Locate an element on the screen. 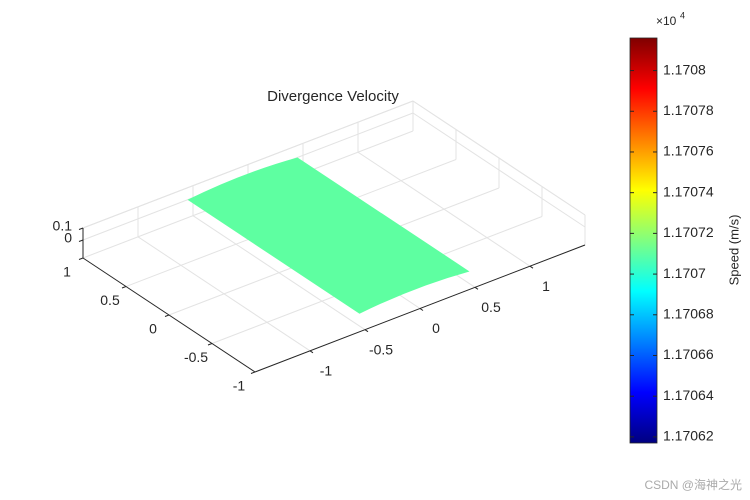  colorbar-tick-label: 1.17068 is located at coordinates (688, 313).